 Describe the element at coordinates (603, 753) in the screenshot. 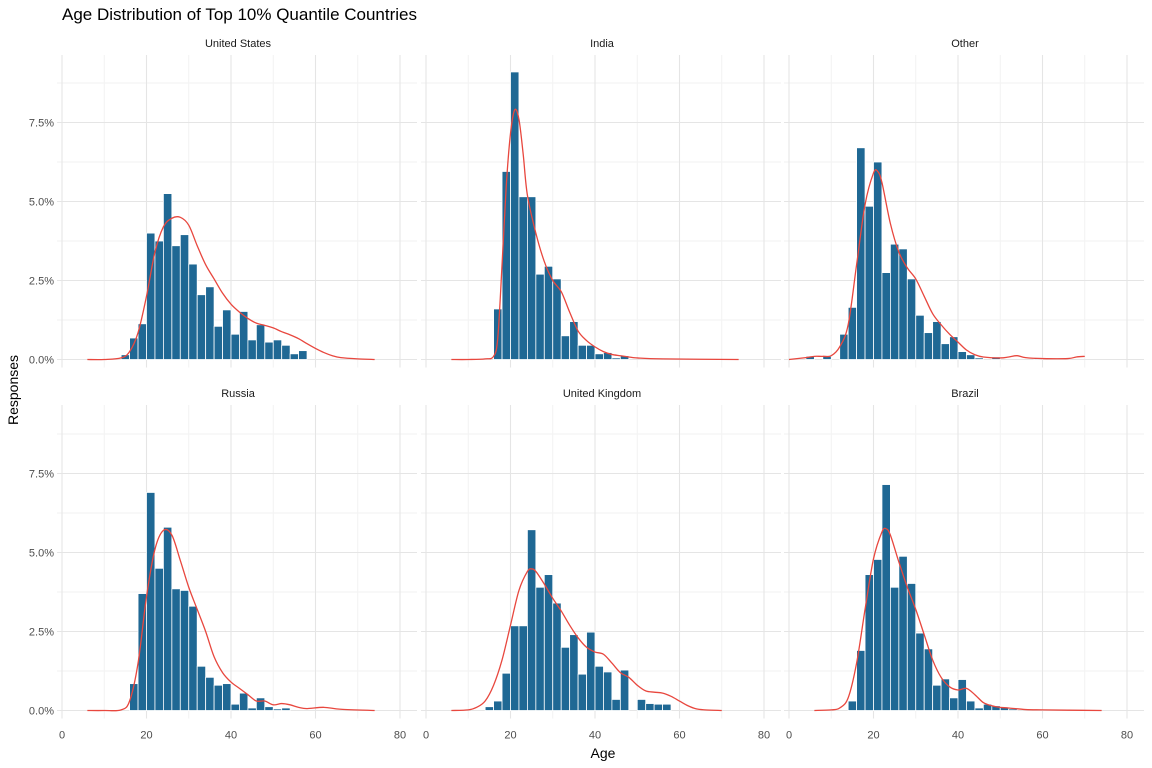

I see `x-axis-label: Age` at that location.